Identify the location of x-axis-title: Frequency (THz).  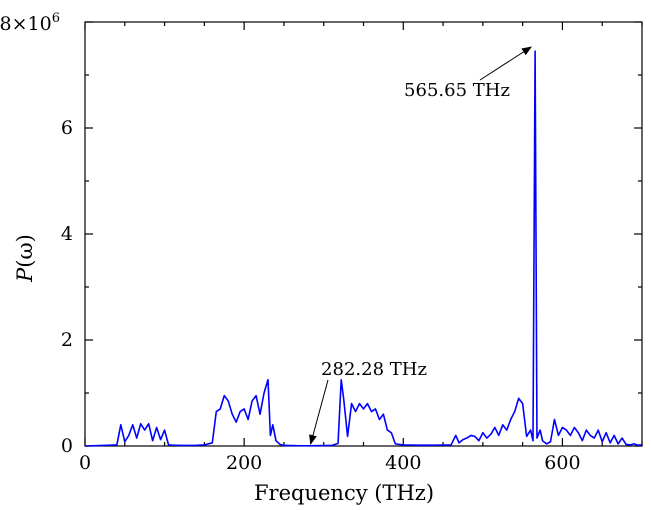
(344, 493).